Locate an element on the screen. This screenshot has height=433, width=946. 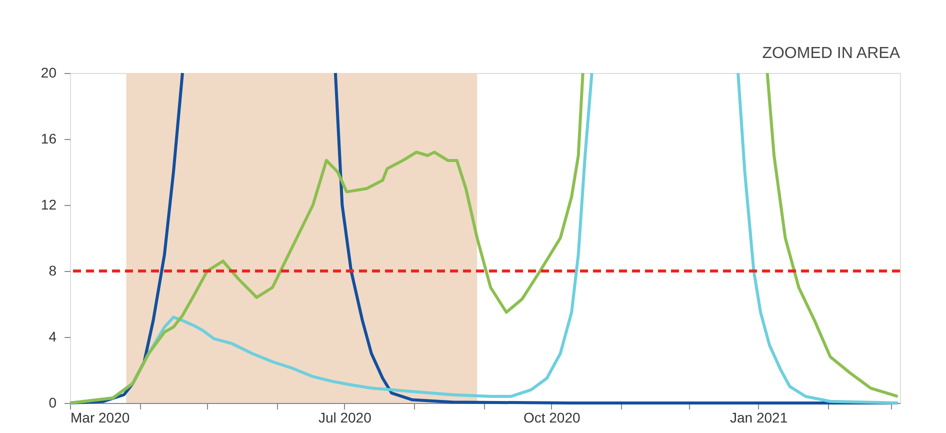
x-tick-label: Mar 2020 is located at coordinates (100, 418).